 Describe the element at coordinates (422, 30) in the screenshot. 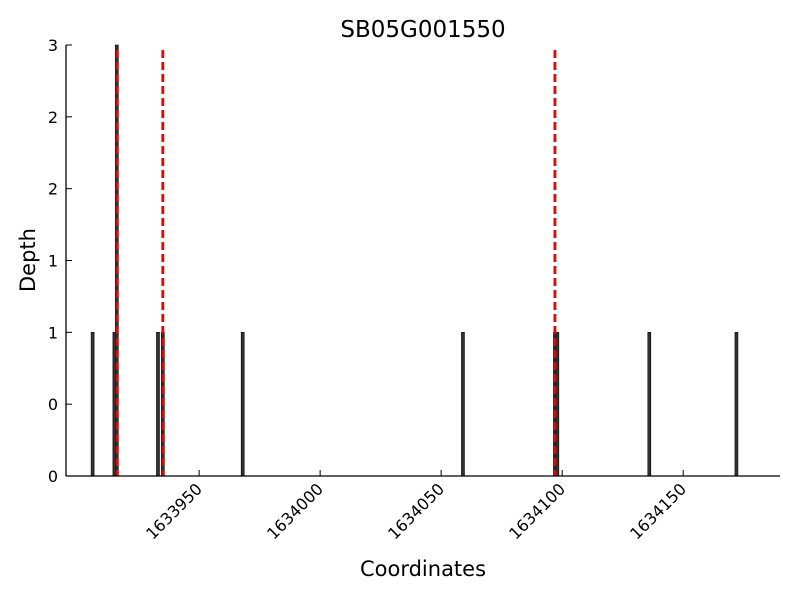

I see `chart-title: SB05G001550` at that location.